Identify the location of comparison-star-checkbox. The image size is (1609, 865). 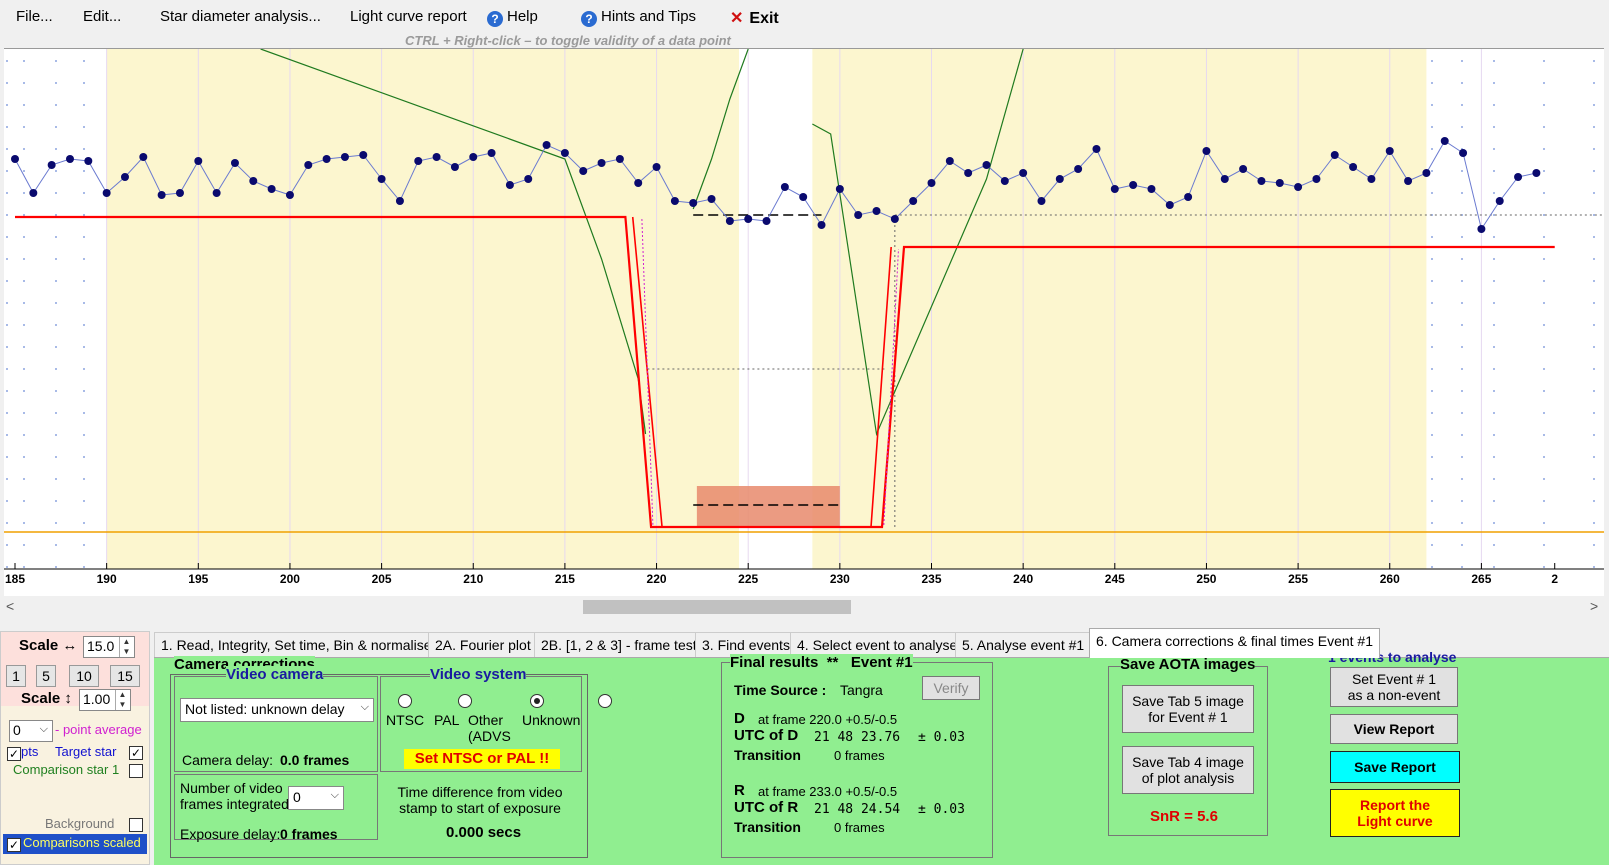
(136, 771).